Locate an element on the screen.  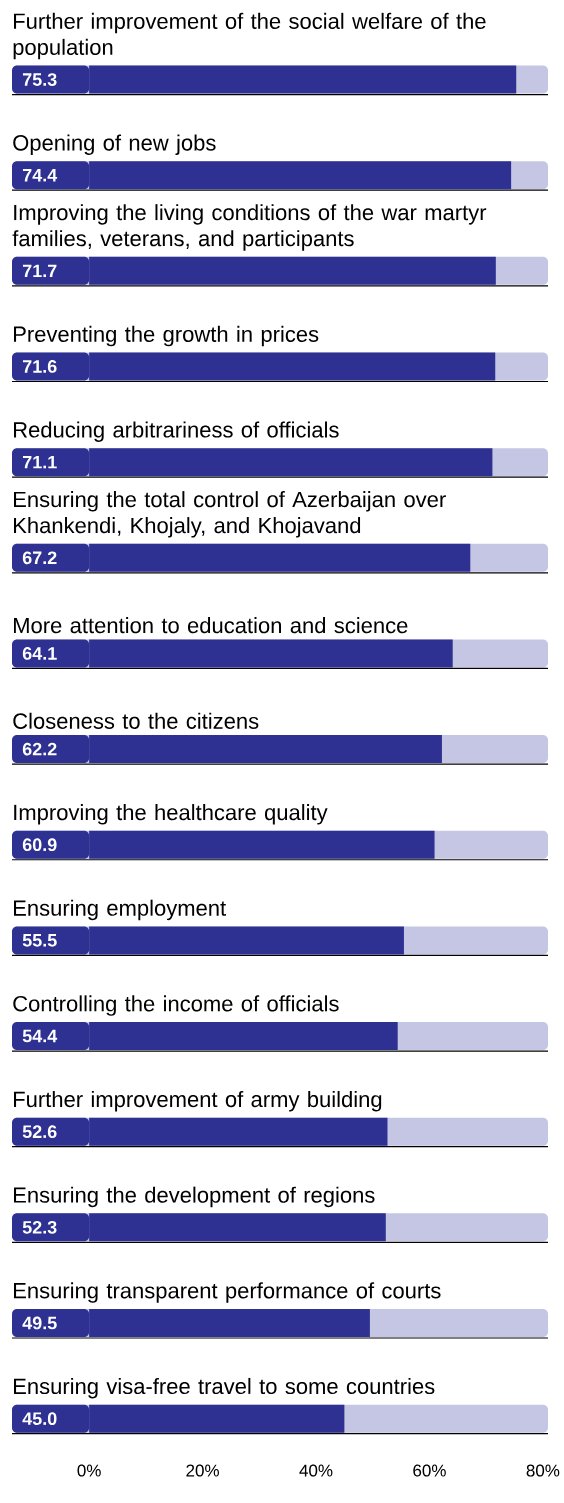
data-label: 74.4 is located at coordinates (40, 175).